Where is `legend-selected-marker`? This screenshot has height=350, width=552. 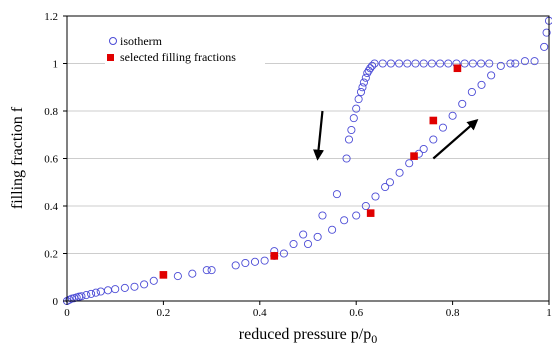
legend-selected-marker is located at coordinates (110, 57).